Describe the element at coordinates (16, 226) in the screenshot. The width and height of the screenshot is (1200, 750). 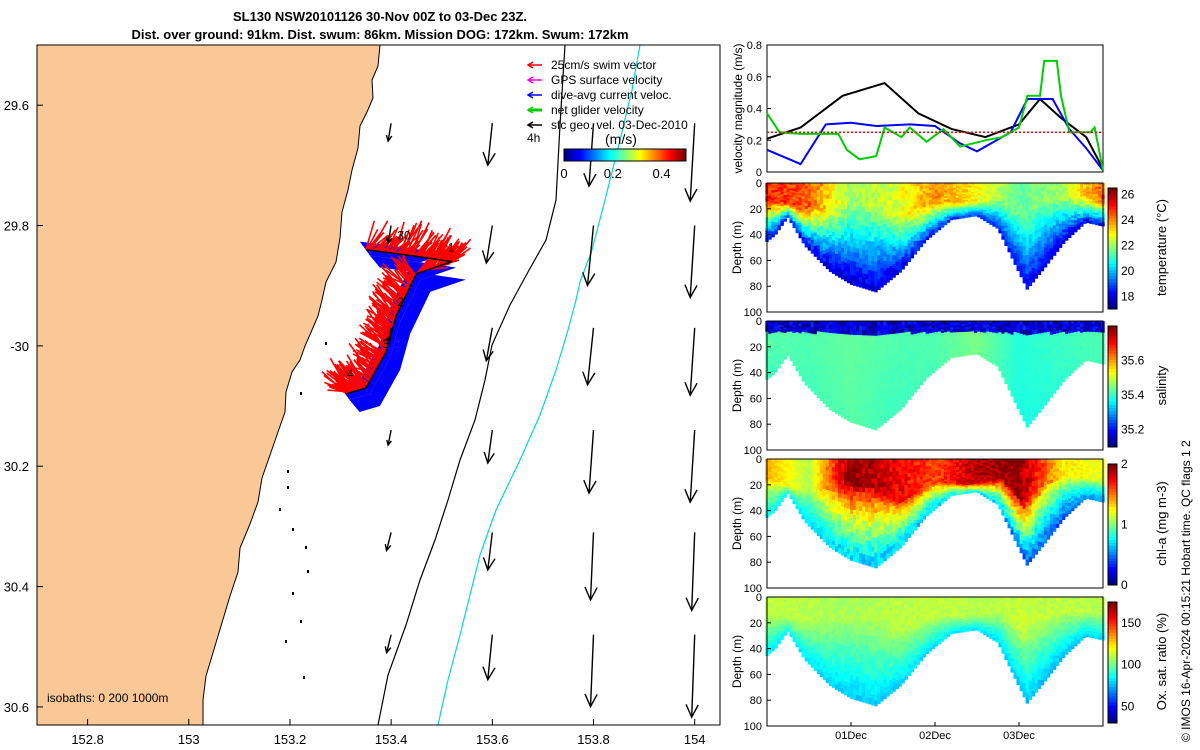
I see `y-tick-label: 29.8` at that location.